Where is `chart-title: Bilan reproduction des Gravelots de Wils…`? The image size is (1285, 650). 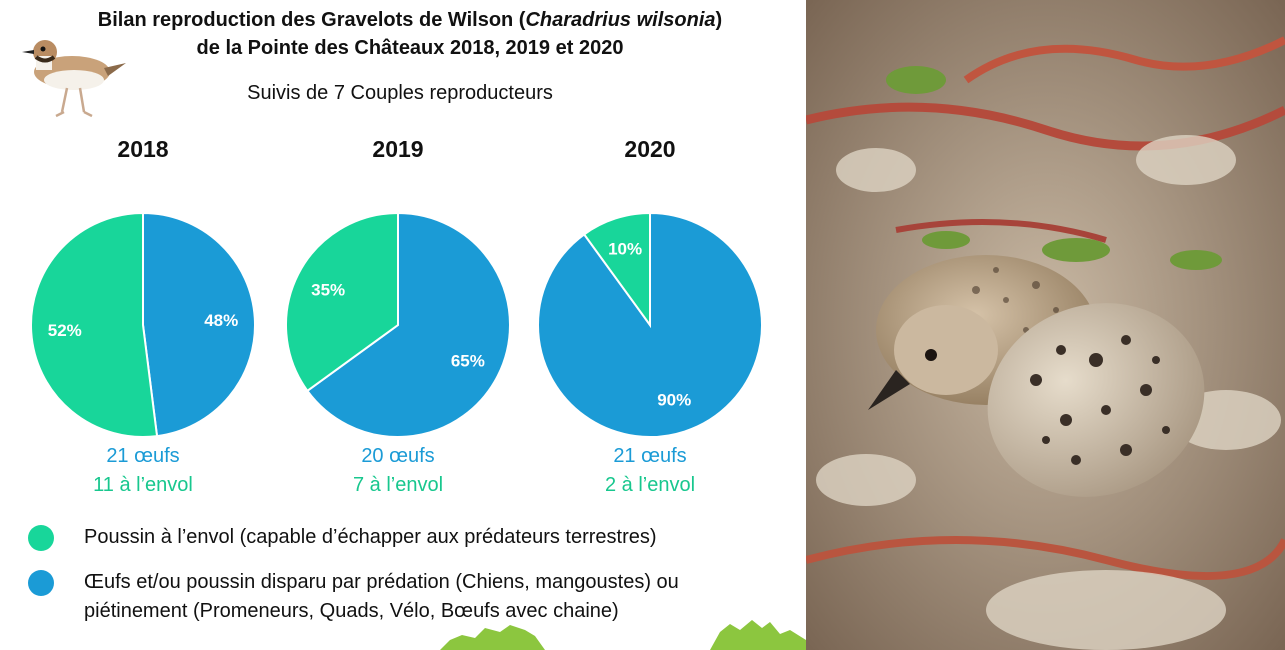 chart-title: Bilan reproduction des Gravelots de Wils… is located at coordinates (410, 34).